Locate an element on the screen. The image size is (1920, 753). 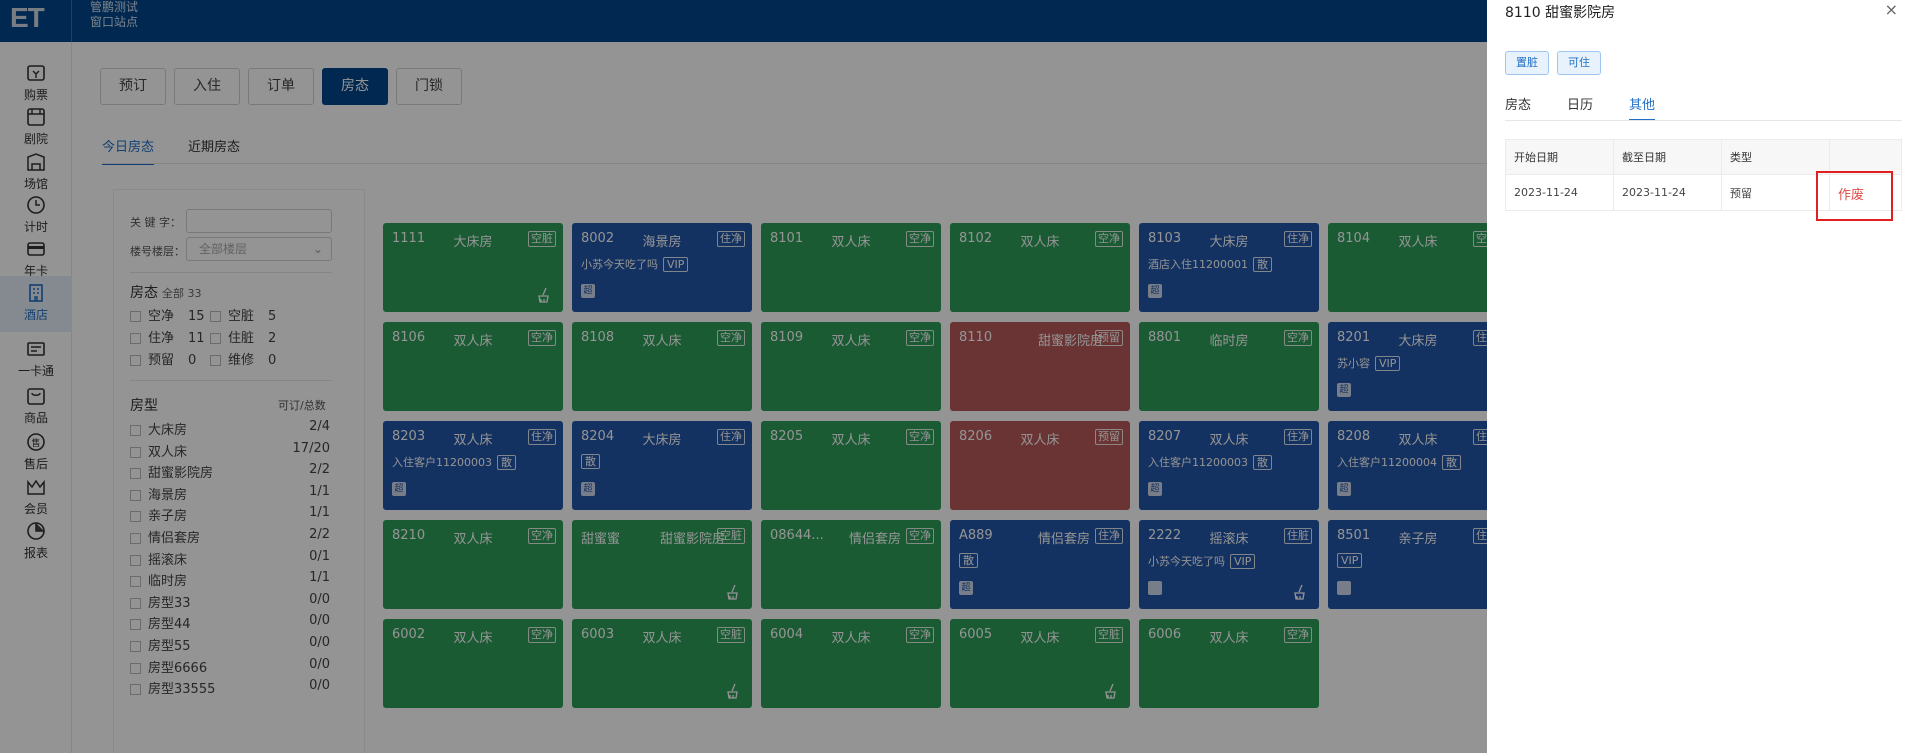
status-filter-item: 住净 11 is located at coordinates (167, 336).